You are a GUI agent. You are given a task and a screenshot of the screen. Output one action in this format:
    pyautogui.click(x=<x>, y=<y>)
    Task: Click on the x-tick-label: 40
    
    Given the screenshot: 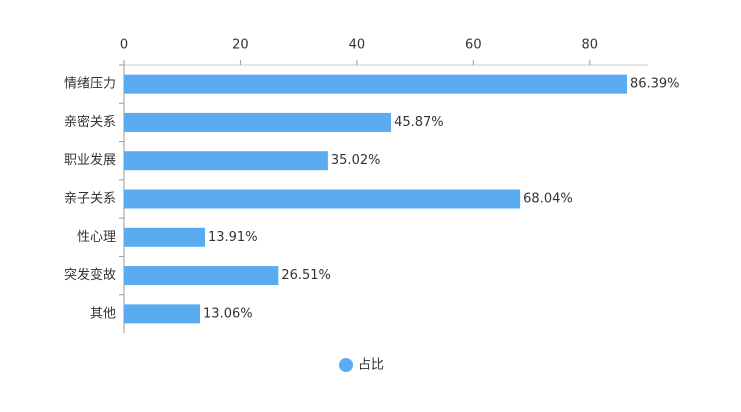 What is the action you would take?
    pyautogui.click(x=357, y=45)
    